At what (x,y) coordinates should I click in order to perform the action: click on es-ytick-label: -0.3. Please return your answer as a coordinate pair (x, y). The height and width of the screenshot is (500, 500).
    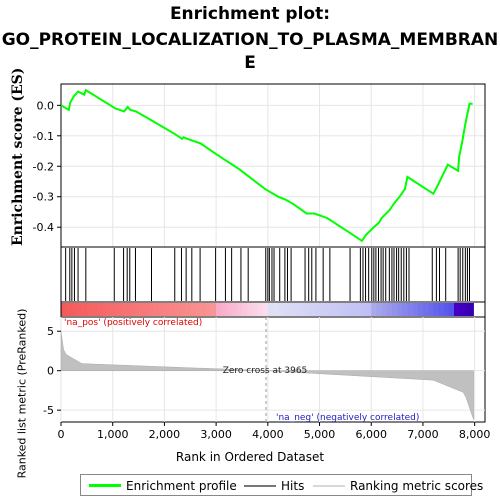
    Looking at the image, I should click on (43, 197).